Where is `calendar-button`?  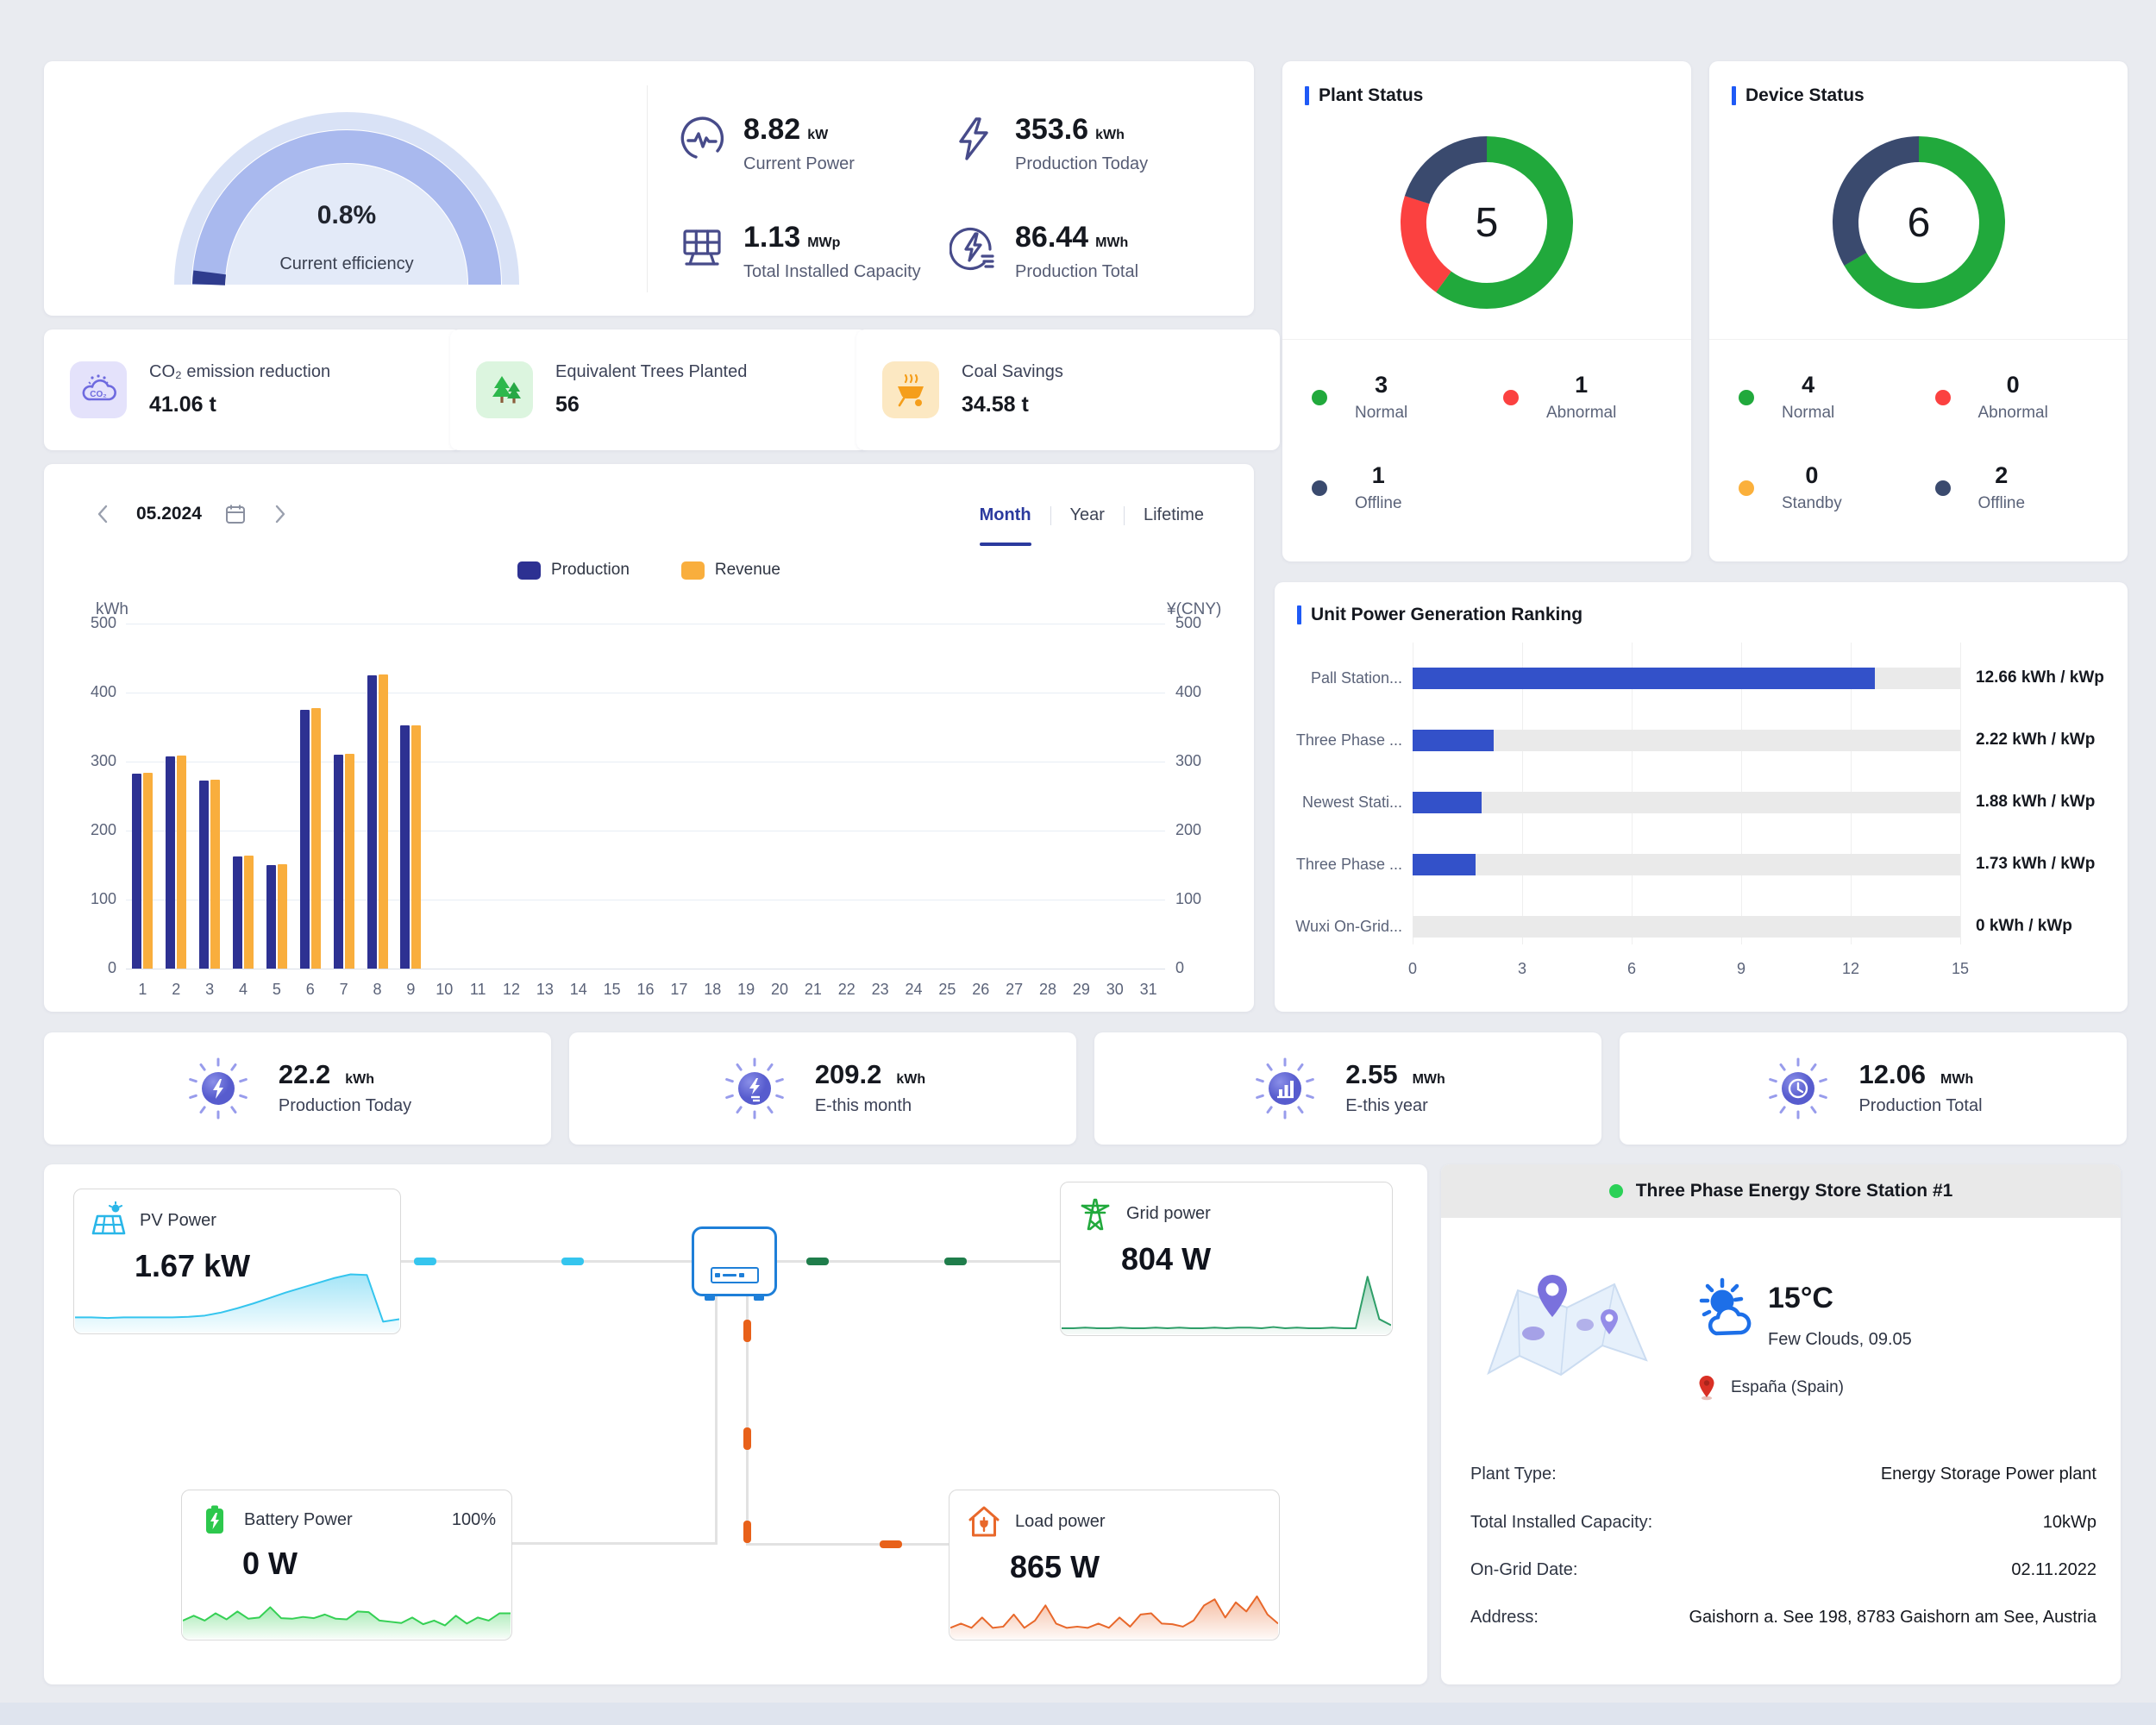 calendar-button is located at coordinates (236, 514).